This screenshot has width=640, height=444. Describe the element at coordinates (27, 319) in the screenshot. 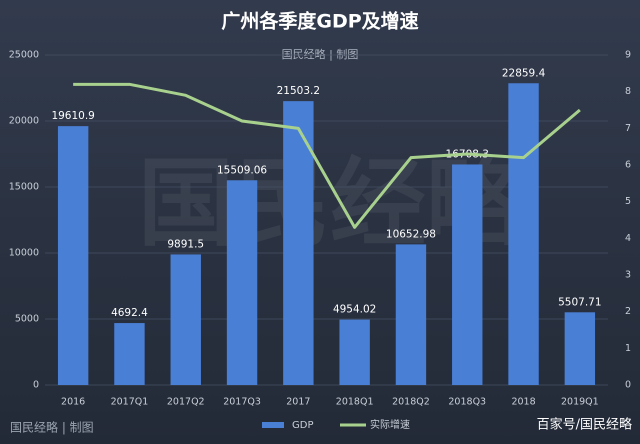

I see `y-tick-label: 5000` at that location.